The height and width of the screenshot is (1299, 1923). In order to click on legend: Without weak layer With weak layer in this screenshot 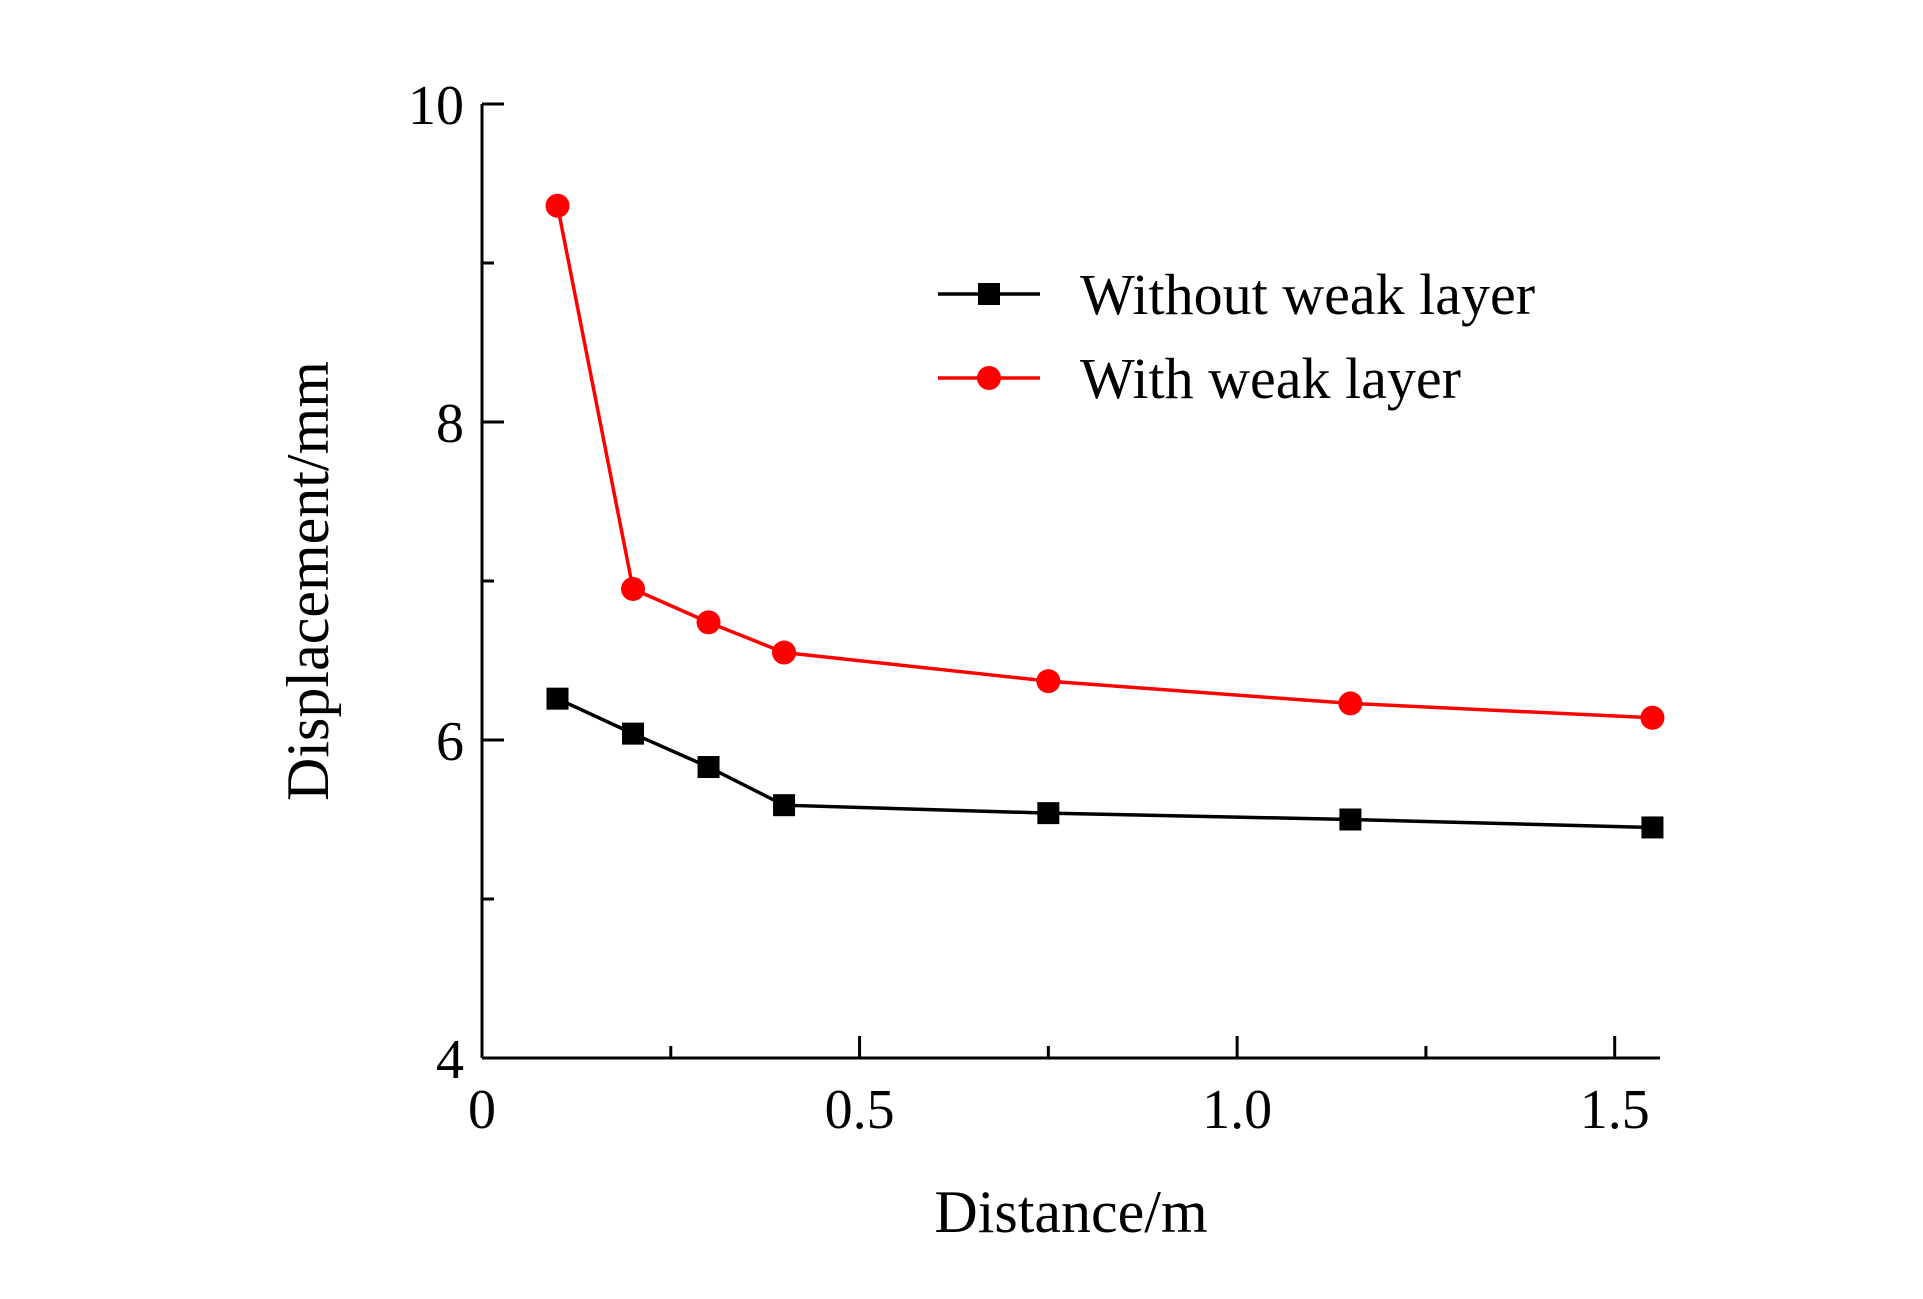, I will do `click(1236, 336)`.